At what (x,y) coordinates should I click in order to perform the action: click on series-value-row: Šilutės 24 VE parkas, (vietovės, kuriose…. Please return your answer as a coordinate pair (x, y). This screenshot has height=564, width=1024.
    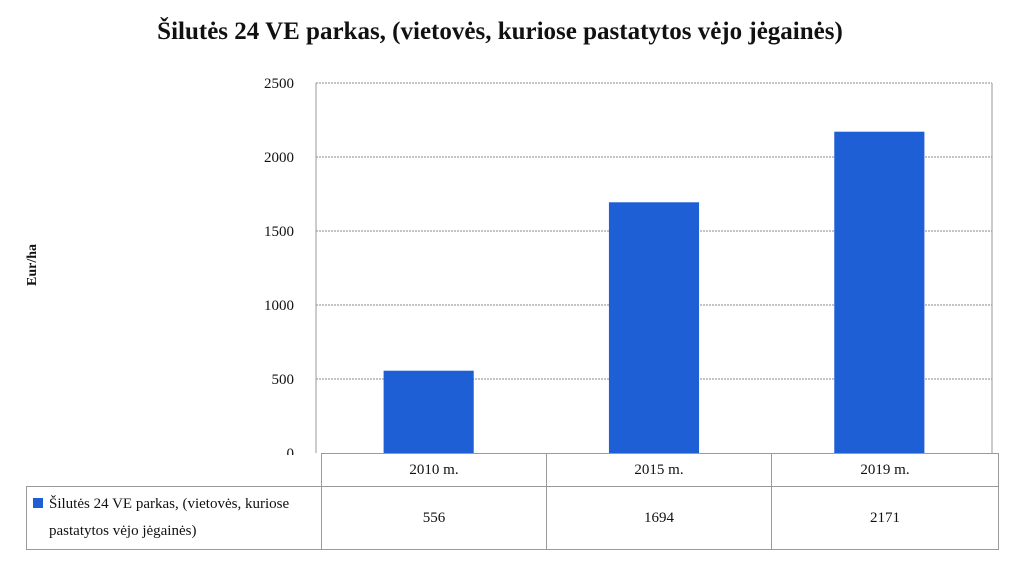
    Looking at the image, I should click on (512, 518).